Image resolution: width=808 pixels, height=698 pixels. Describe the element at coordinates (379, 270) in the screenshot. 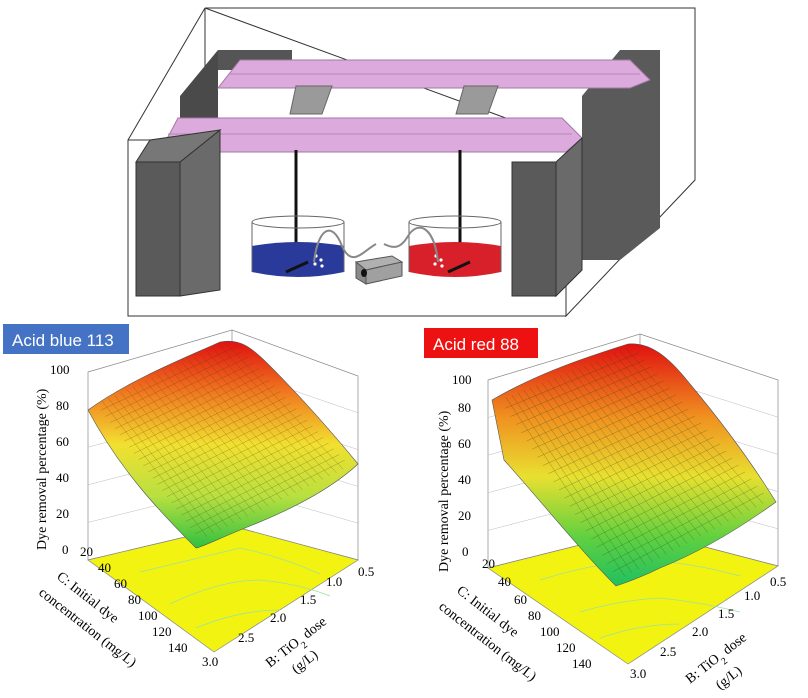

I see `air-pump-icon` at that location.